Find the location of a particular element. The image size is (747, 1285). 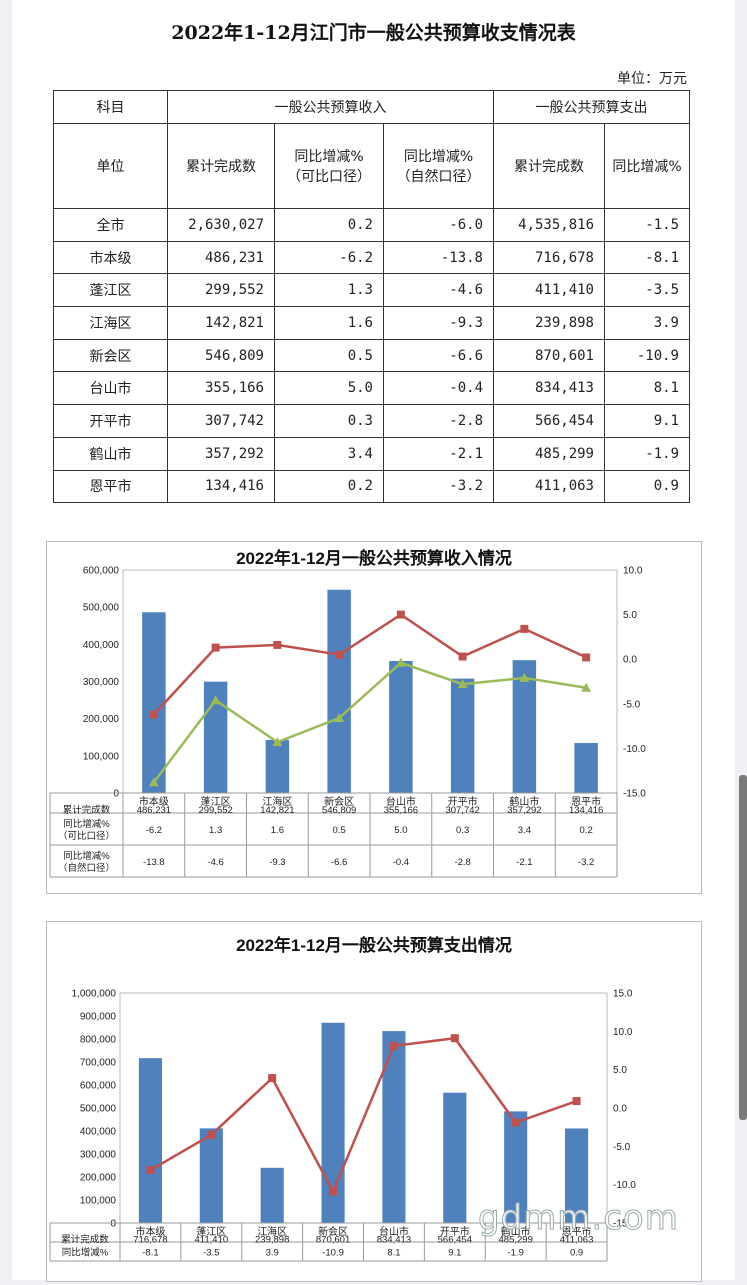

y-left-tick-label: 700,000 is located at coordinates (98, 1063).